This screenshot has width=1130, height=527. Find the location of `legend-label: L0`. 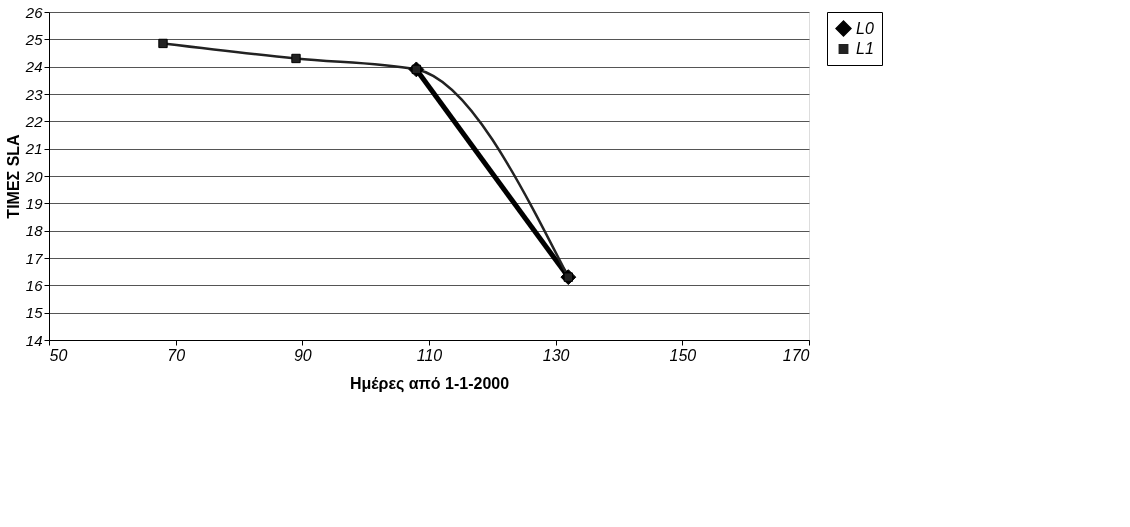

legend-label: L0 is located at coordinates (865, 28).